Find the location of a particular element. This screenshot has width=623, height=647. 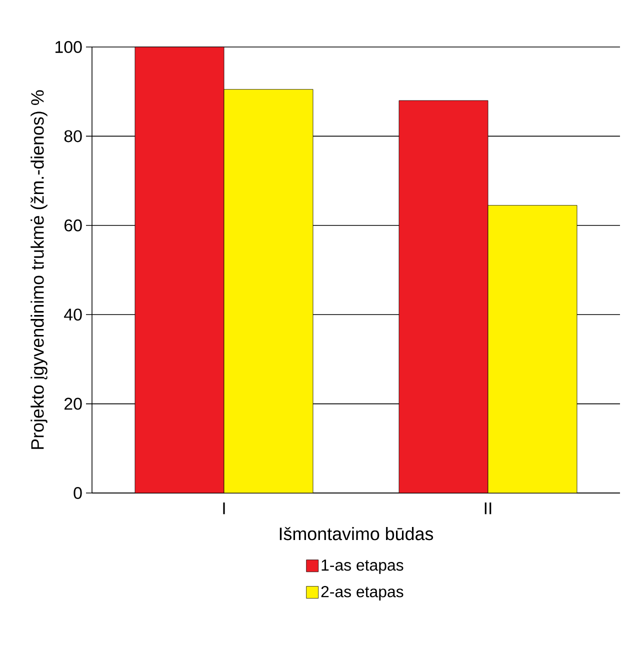

y-tick-label: 60 is located at coordinates (73, 225).